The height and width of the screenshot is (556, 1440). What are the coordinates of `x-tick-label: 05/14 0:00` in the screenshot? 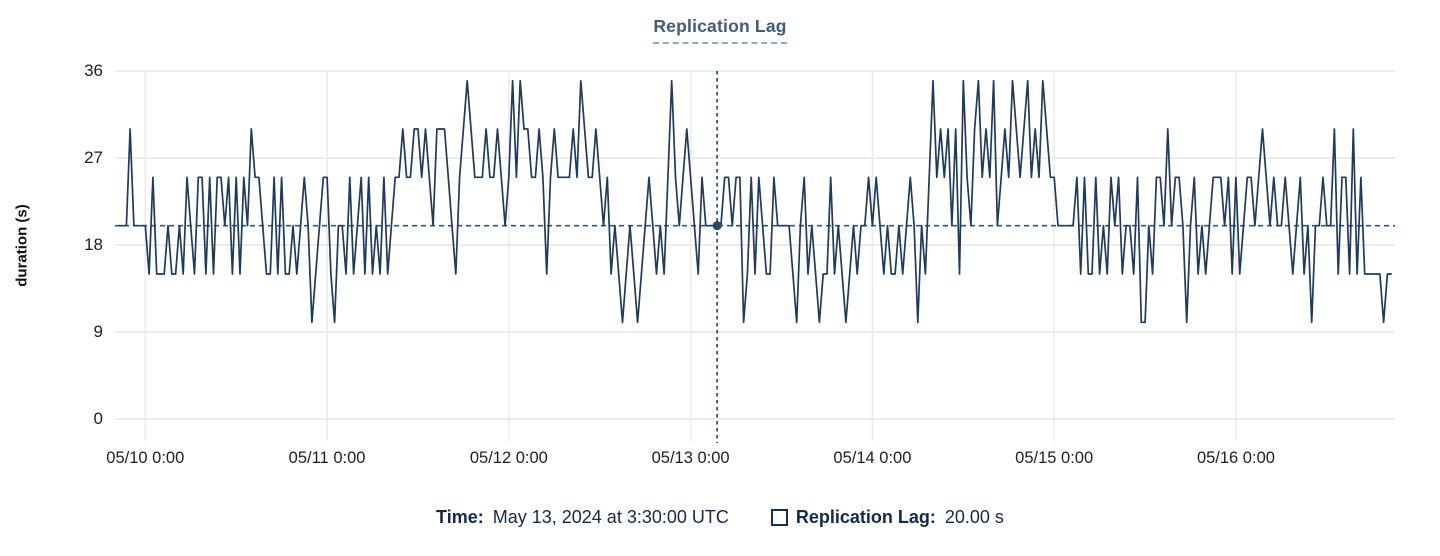 It's located at (872, 458).